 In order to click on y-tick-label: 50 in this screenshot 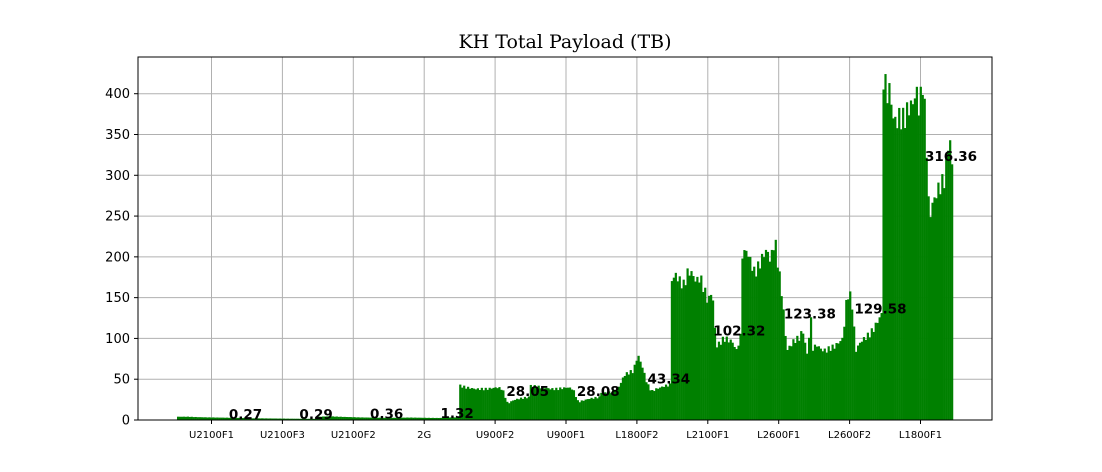, I will do `click(121, 380)`.